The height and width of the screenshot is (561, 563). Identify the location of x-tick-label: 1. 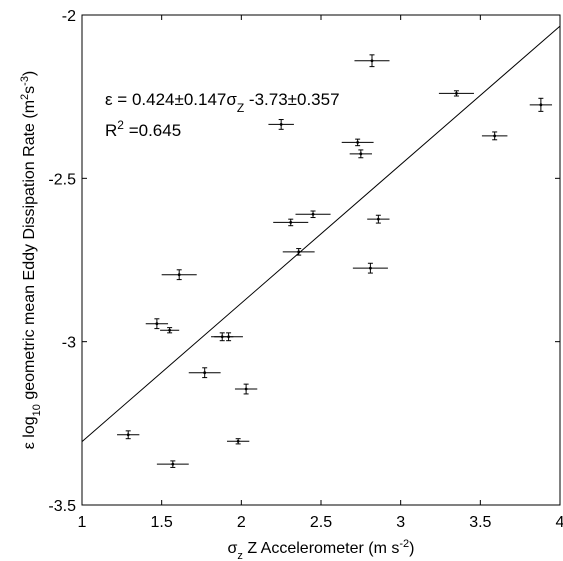
(82, 522).